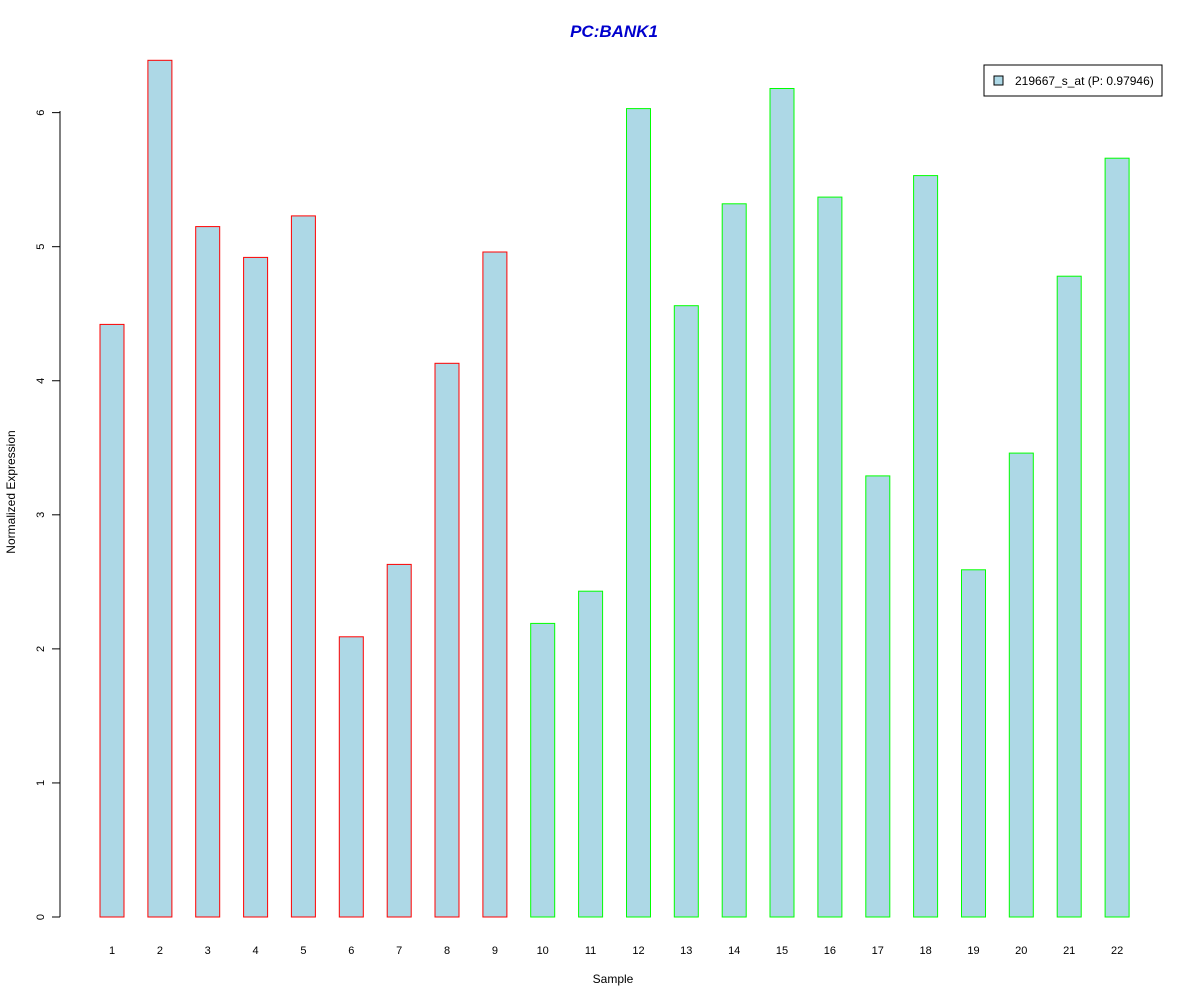 The image size is (1200, 1000). I want to click on x-tick-label: 3, so click(208, 951).